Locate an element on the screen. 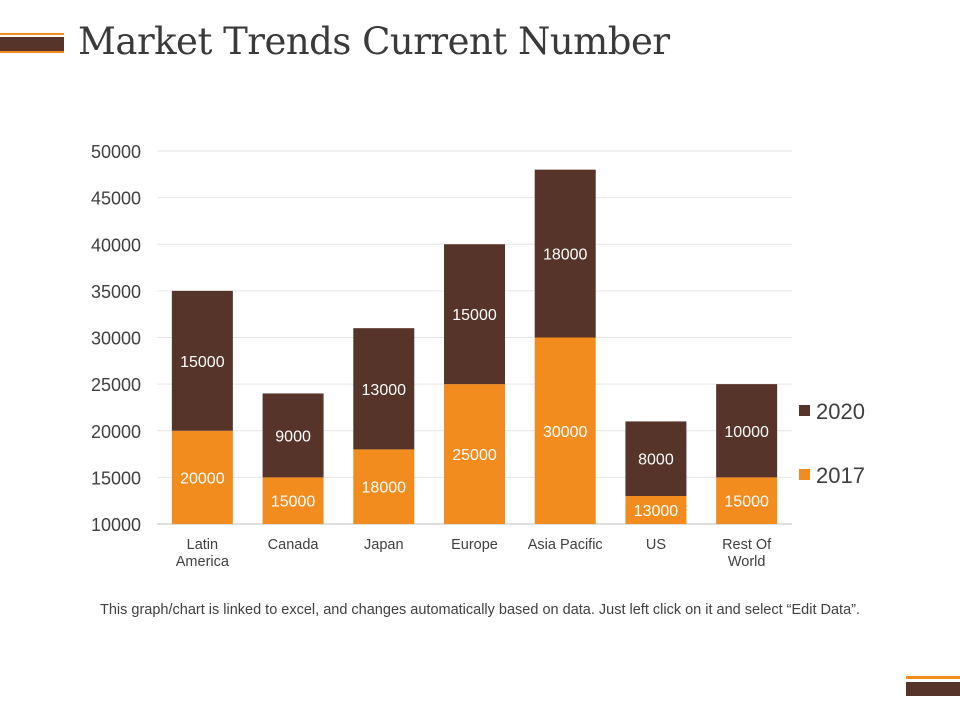  x-tick-label: Japan is located at coordinates (384, 545).